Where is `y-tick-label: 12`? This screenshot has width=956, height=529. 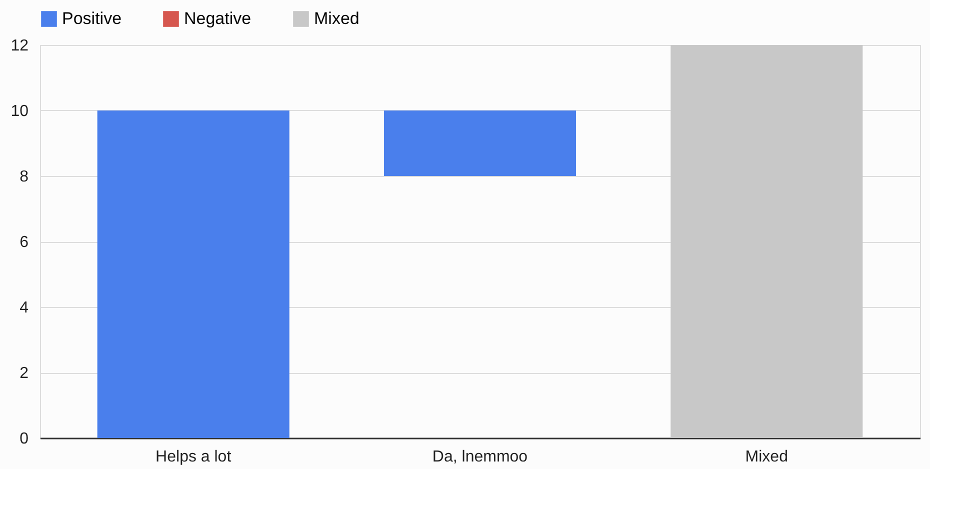
y-tick-label: 12 is located at coordinates (19, 46).